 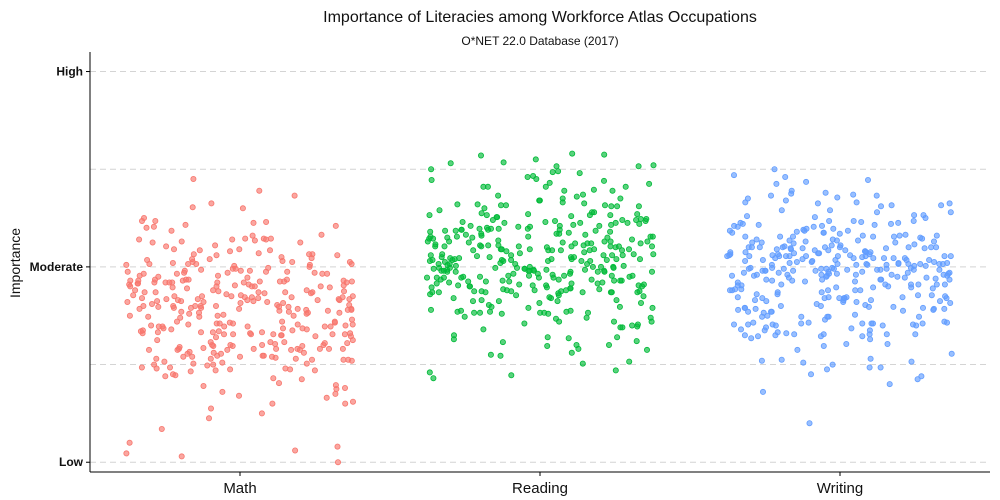 What do you see at coordinates (539, 41) in the screenshot?
I see `chart-subtitle: O*NET 22.0 Database (2017)` at bounding box center [539, 41].